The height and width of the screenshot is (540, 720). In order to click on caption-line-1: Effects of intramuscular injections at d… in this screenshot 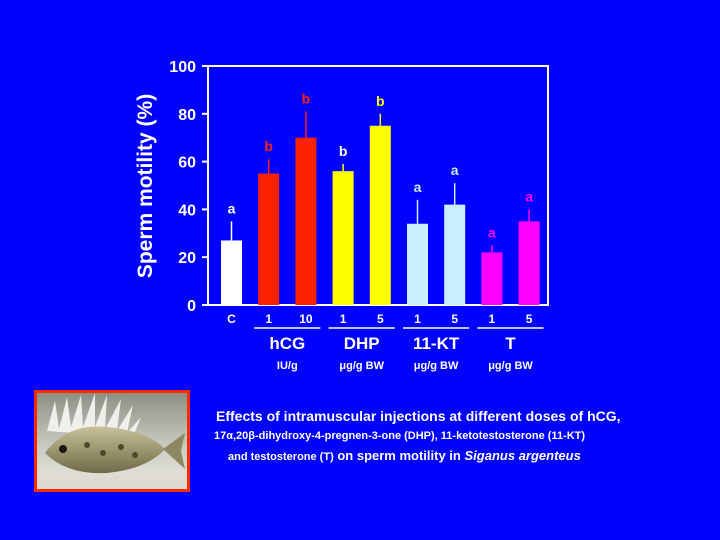, I will do `click(418, 416)`.